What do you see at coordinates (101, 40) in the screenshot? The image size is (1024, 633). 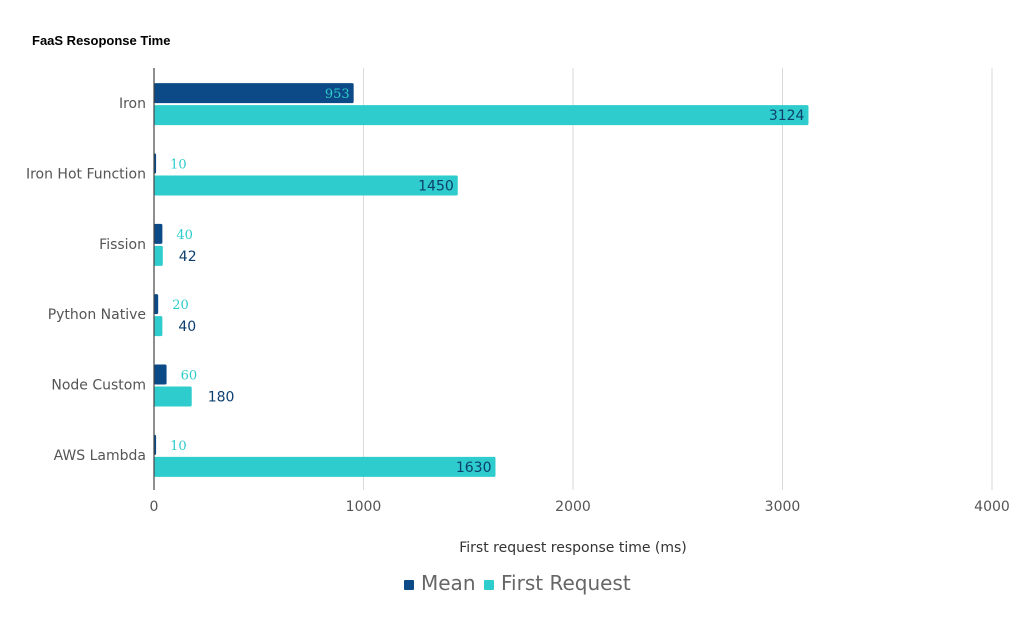 I see `chart-title: FaaS Resoponse Time` at bounding box center [101, 40].